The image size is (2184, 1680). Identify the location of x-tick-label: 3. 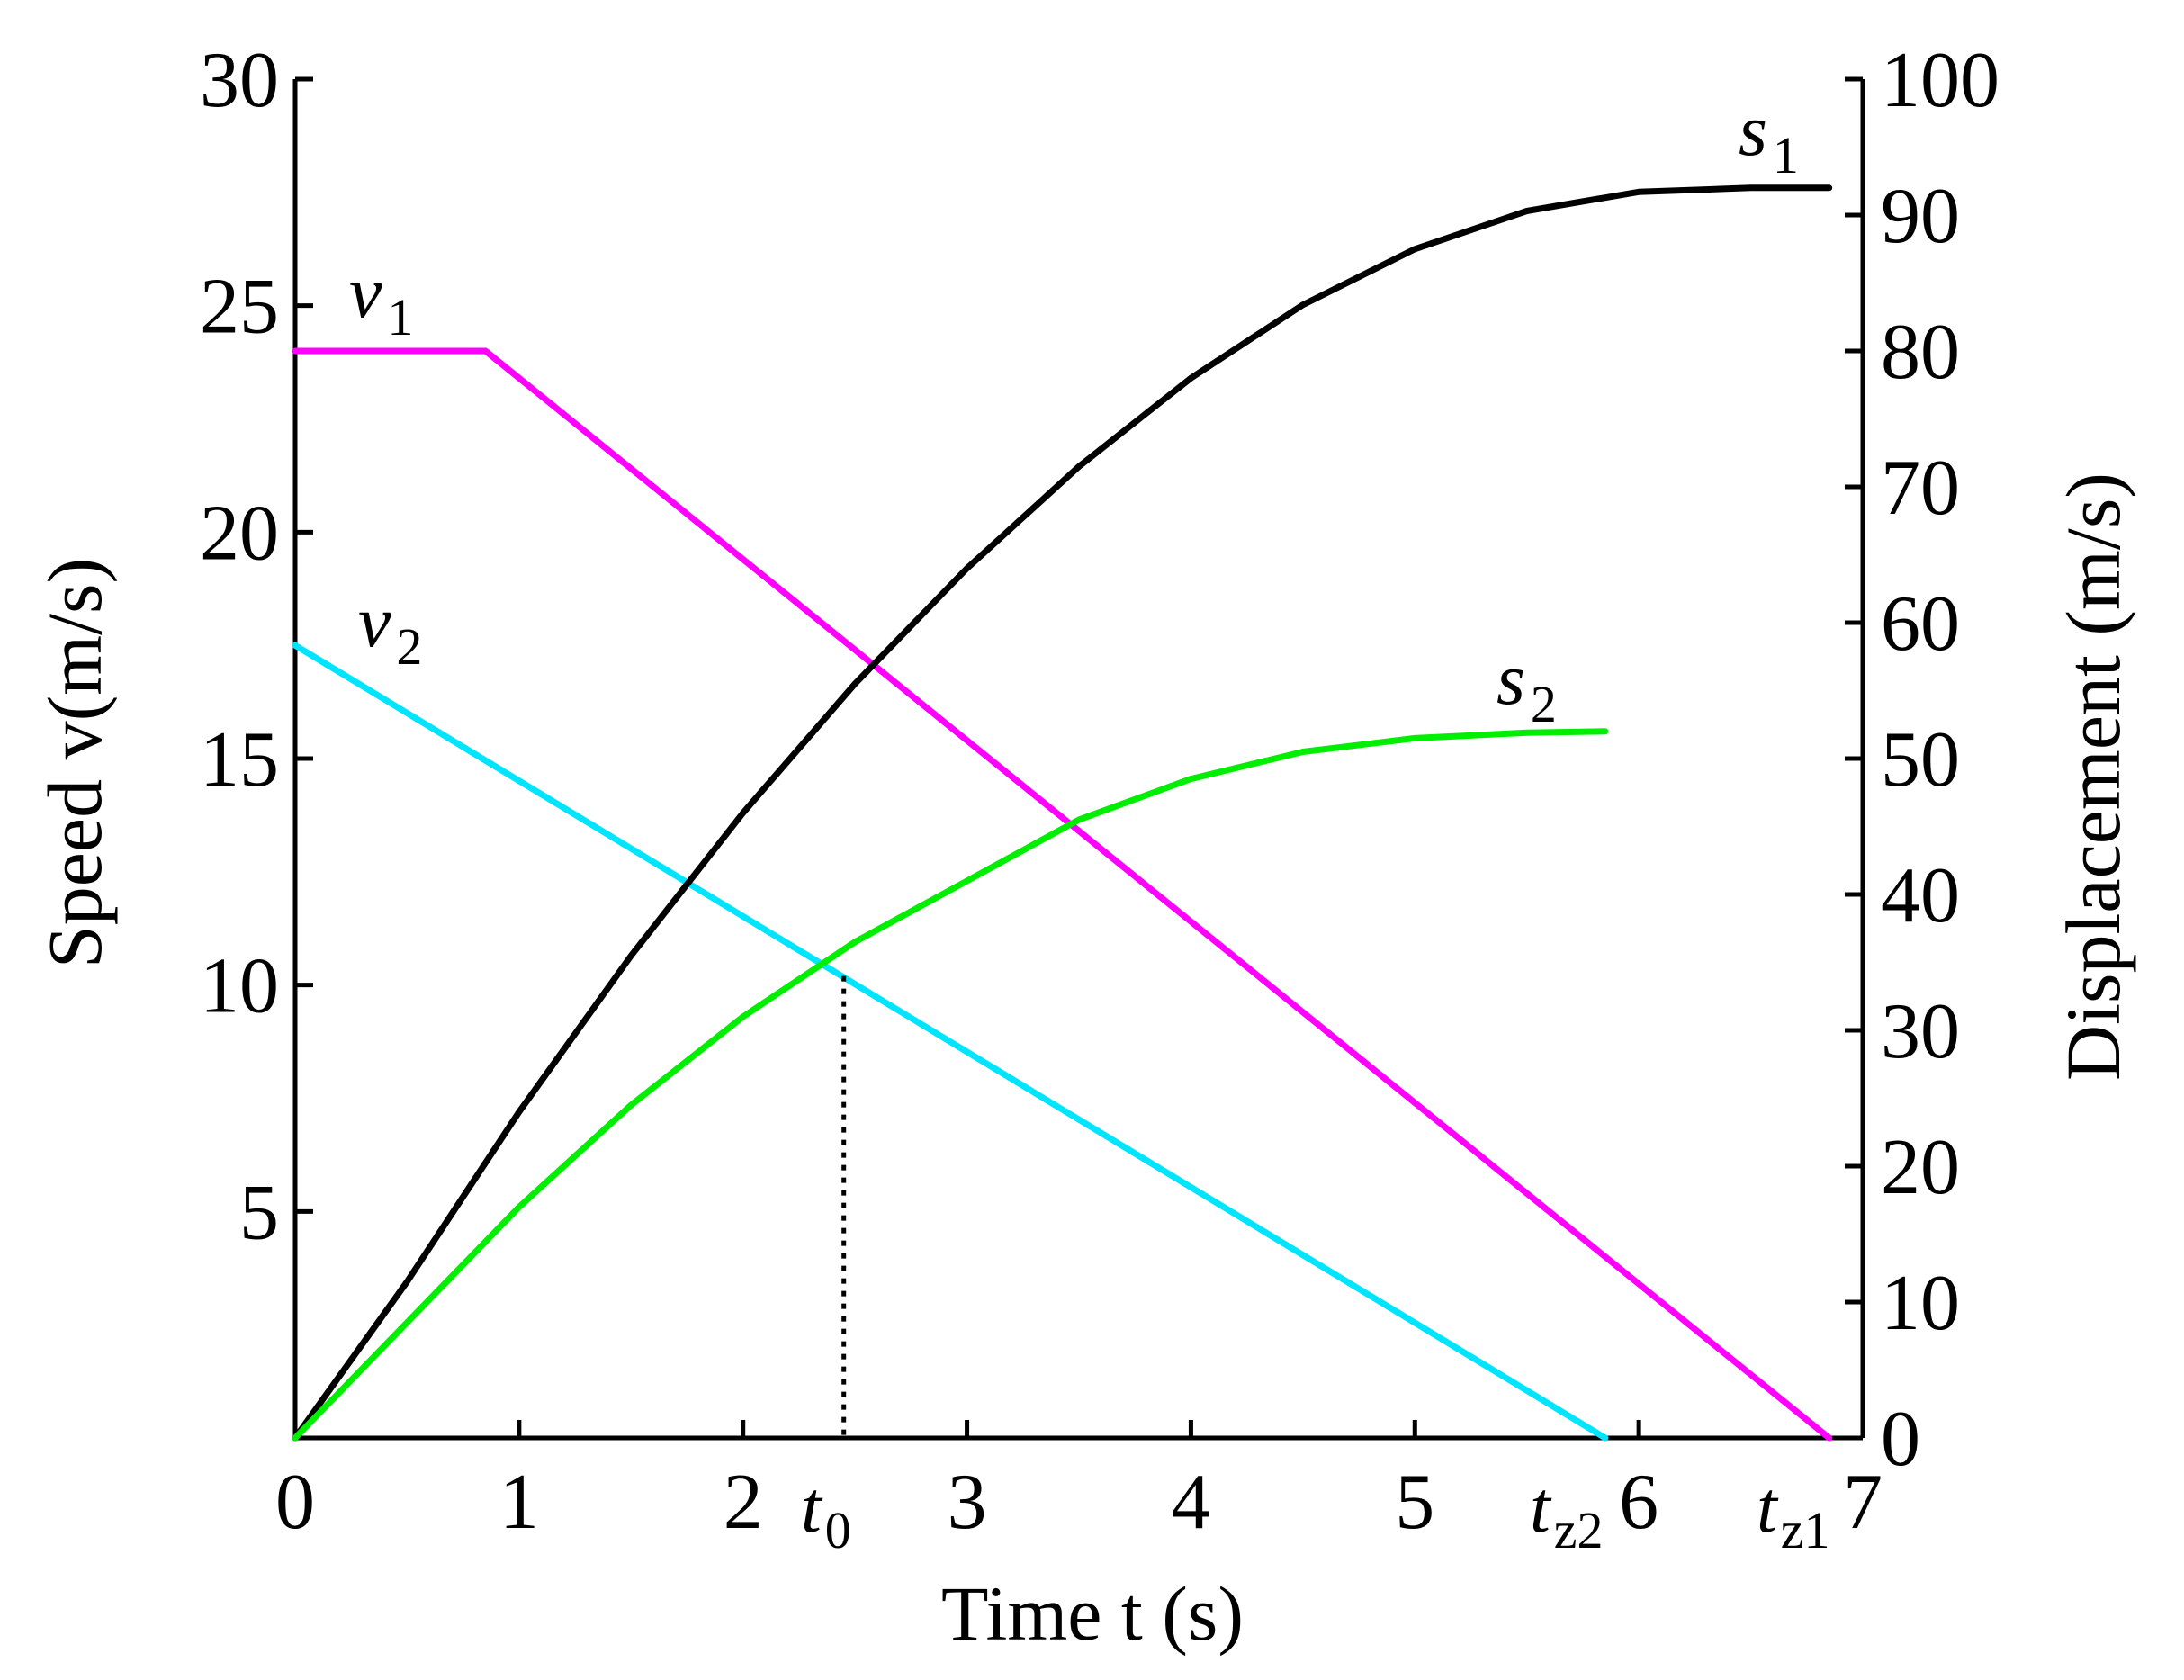
(968, 1502).